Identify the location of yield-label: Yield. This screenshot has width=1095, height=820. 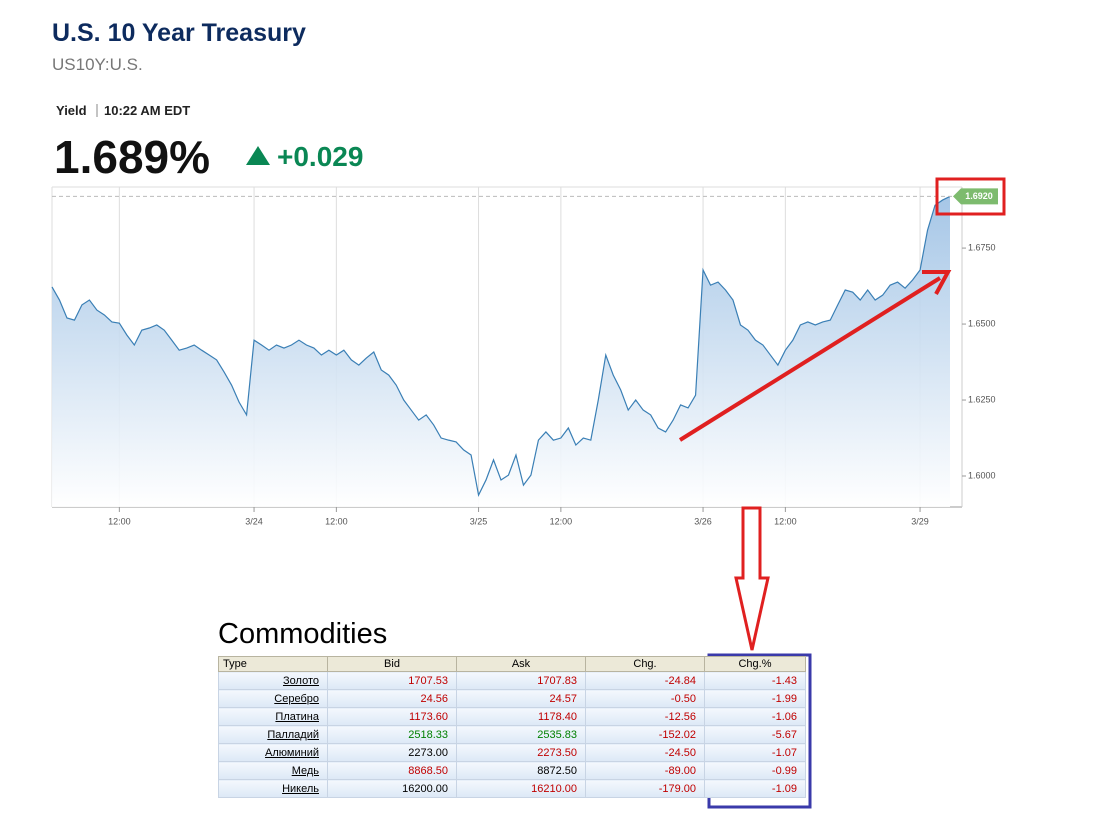
(71, 110).